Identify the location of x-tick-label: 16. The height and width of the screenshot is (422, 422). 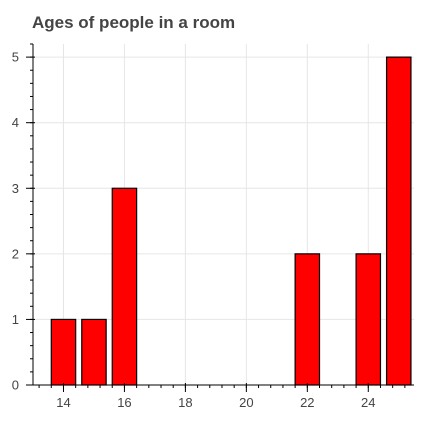
(124, 402).